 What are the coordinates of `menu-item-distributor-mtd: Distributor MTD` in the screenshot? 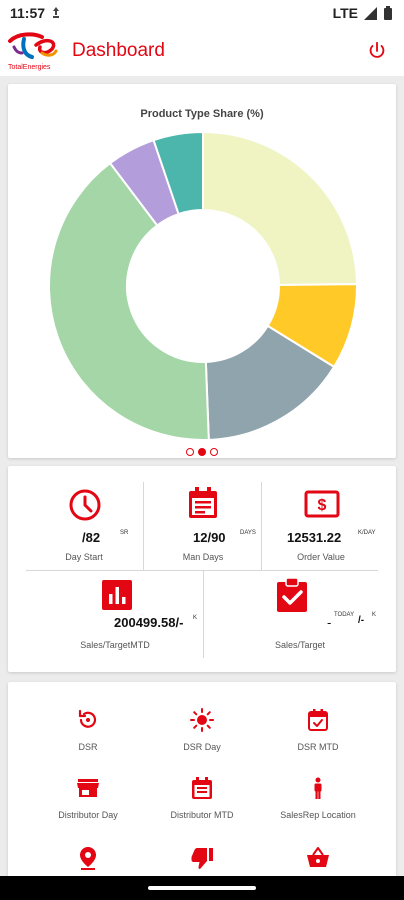 It's located at (202, 800).